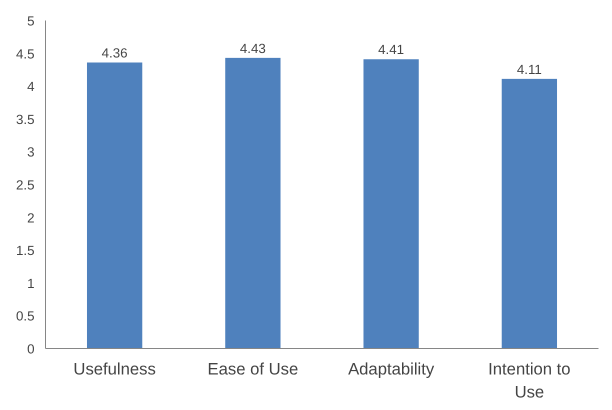 The height and width of the screenshot is (410, 612). Describe the element at coordinates (31, 218) in the screenshot. I see `y-tick-label: 2` at that location.